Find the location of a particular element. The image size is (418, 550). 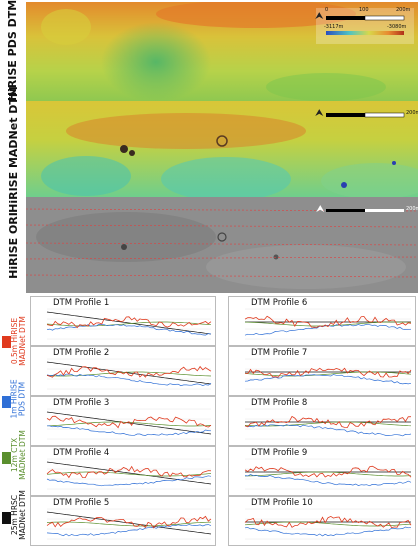

dtm-profile-2: DTM Profile 2 is located at coordinates (123, 371).